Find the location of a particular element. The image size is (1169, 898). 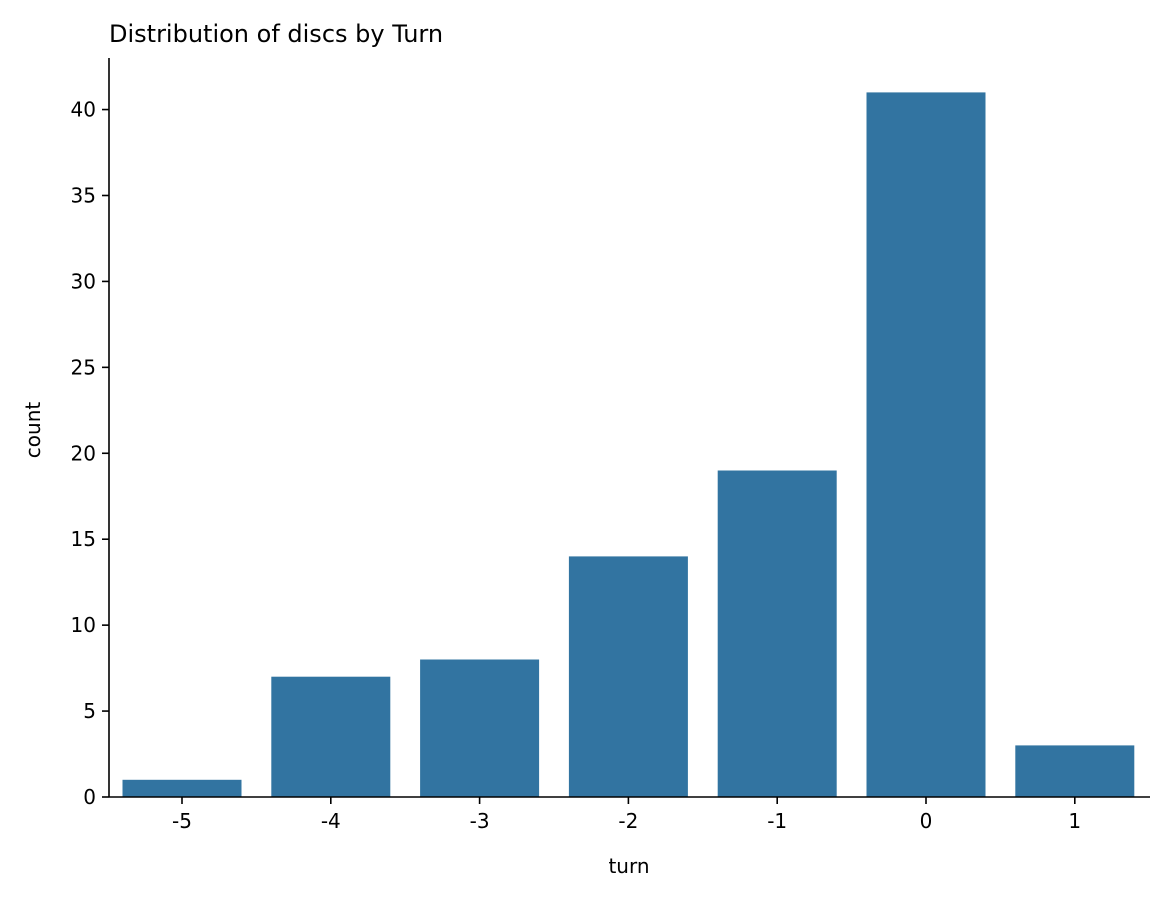

x-tick-label: -4 is located at coordinates (331, 821).